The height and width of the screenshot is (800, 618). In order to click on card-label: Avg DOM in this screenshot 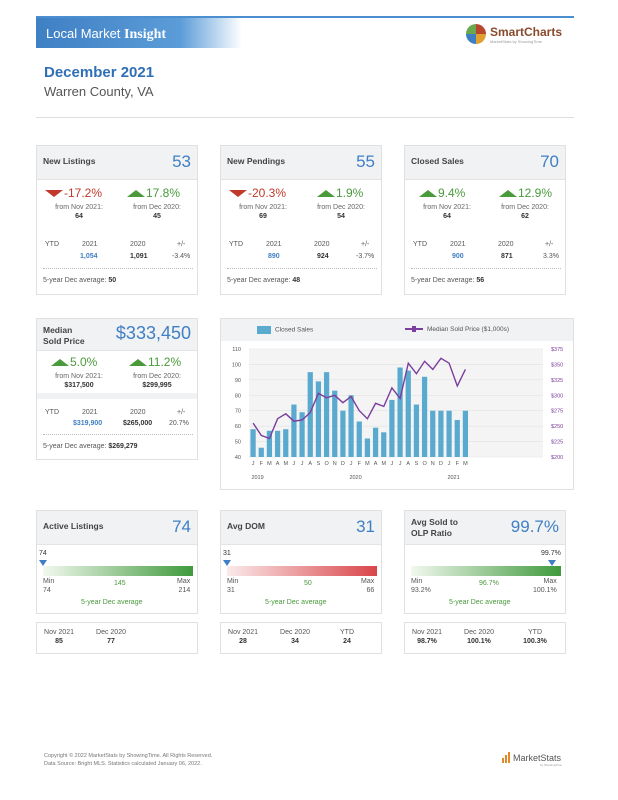, I will do `click(246, 526)`.